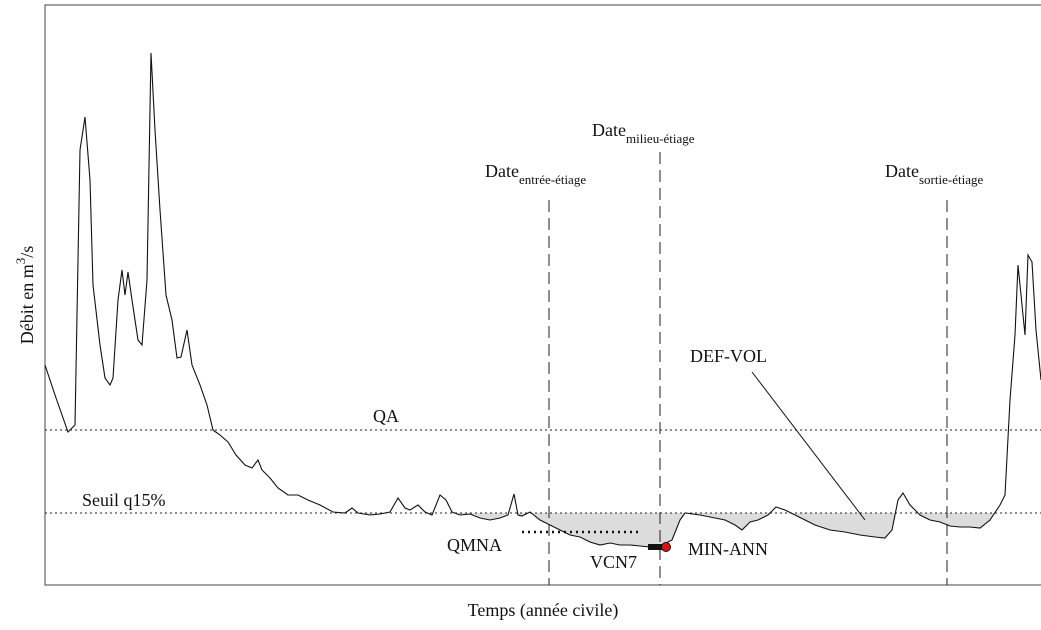 This screenshot has height=630, width=1041. What do you see at coordinates (543, 530) in the screenshot?
I see `deficit-area` at bounding box center [543, 530].